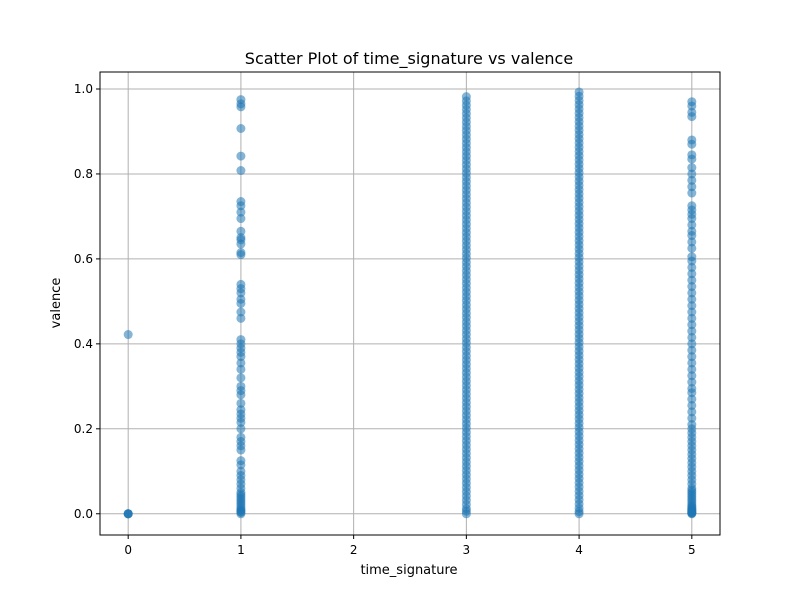  I want to click on y-tick-label: 0.4, so click(83, 344).